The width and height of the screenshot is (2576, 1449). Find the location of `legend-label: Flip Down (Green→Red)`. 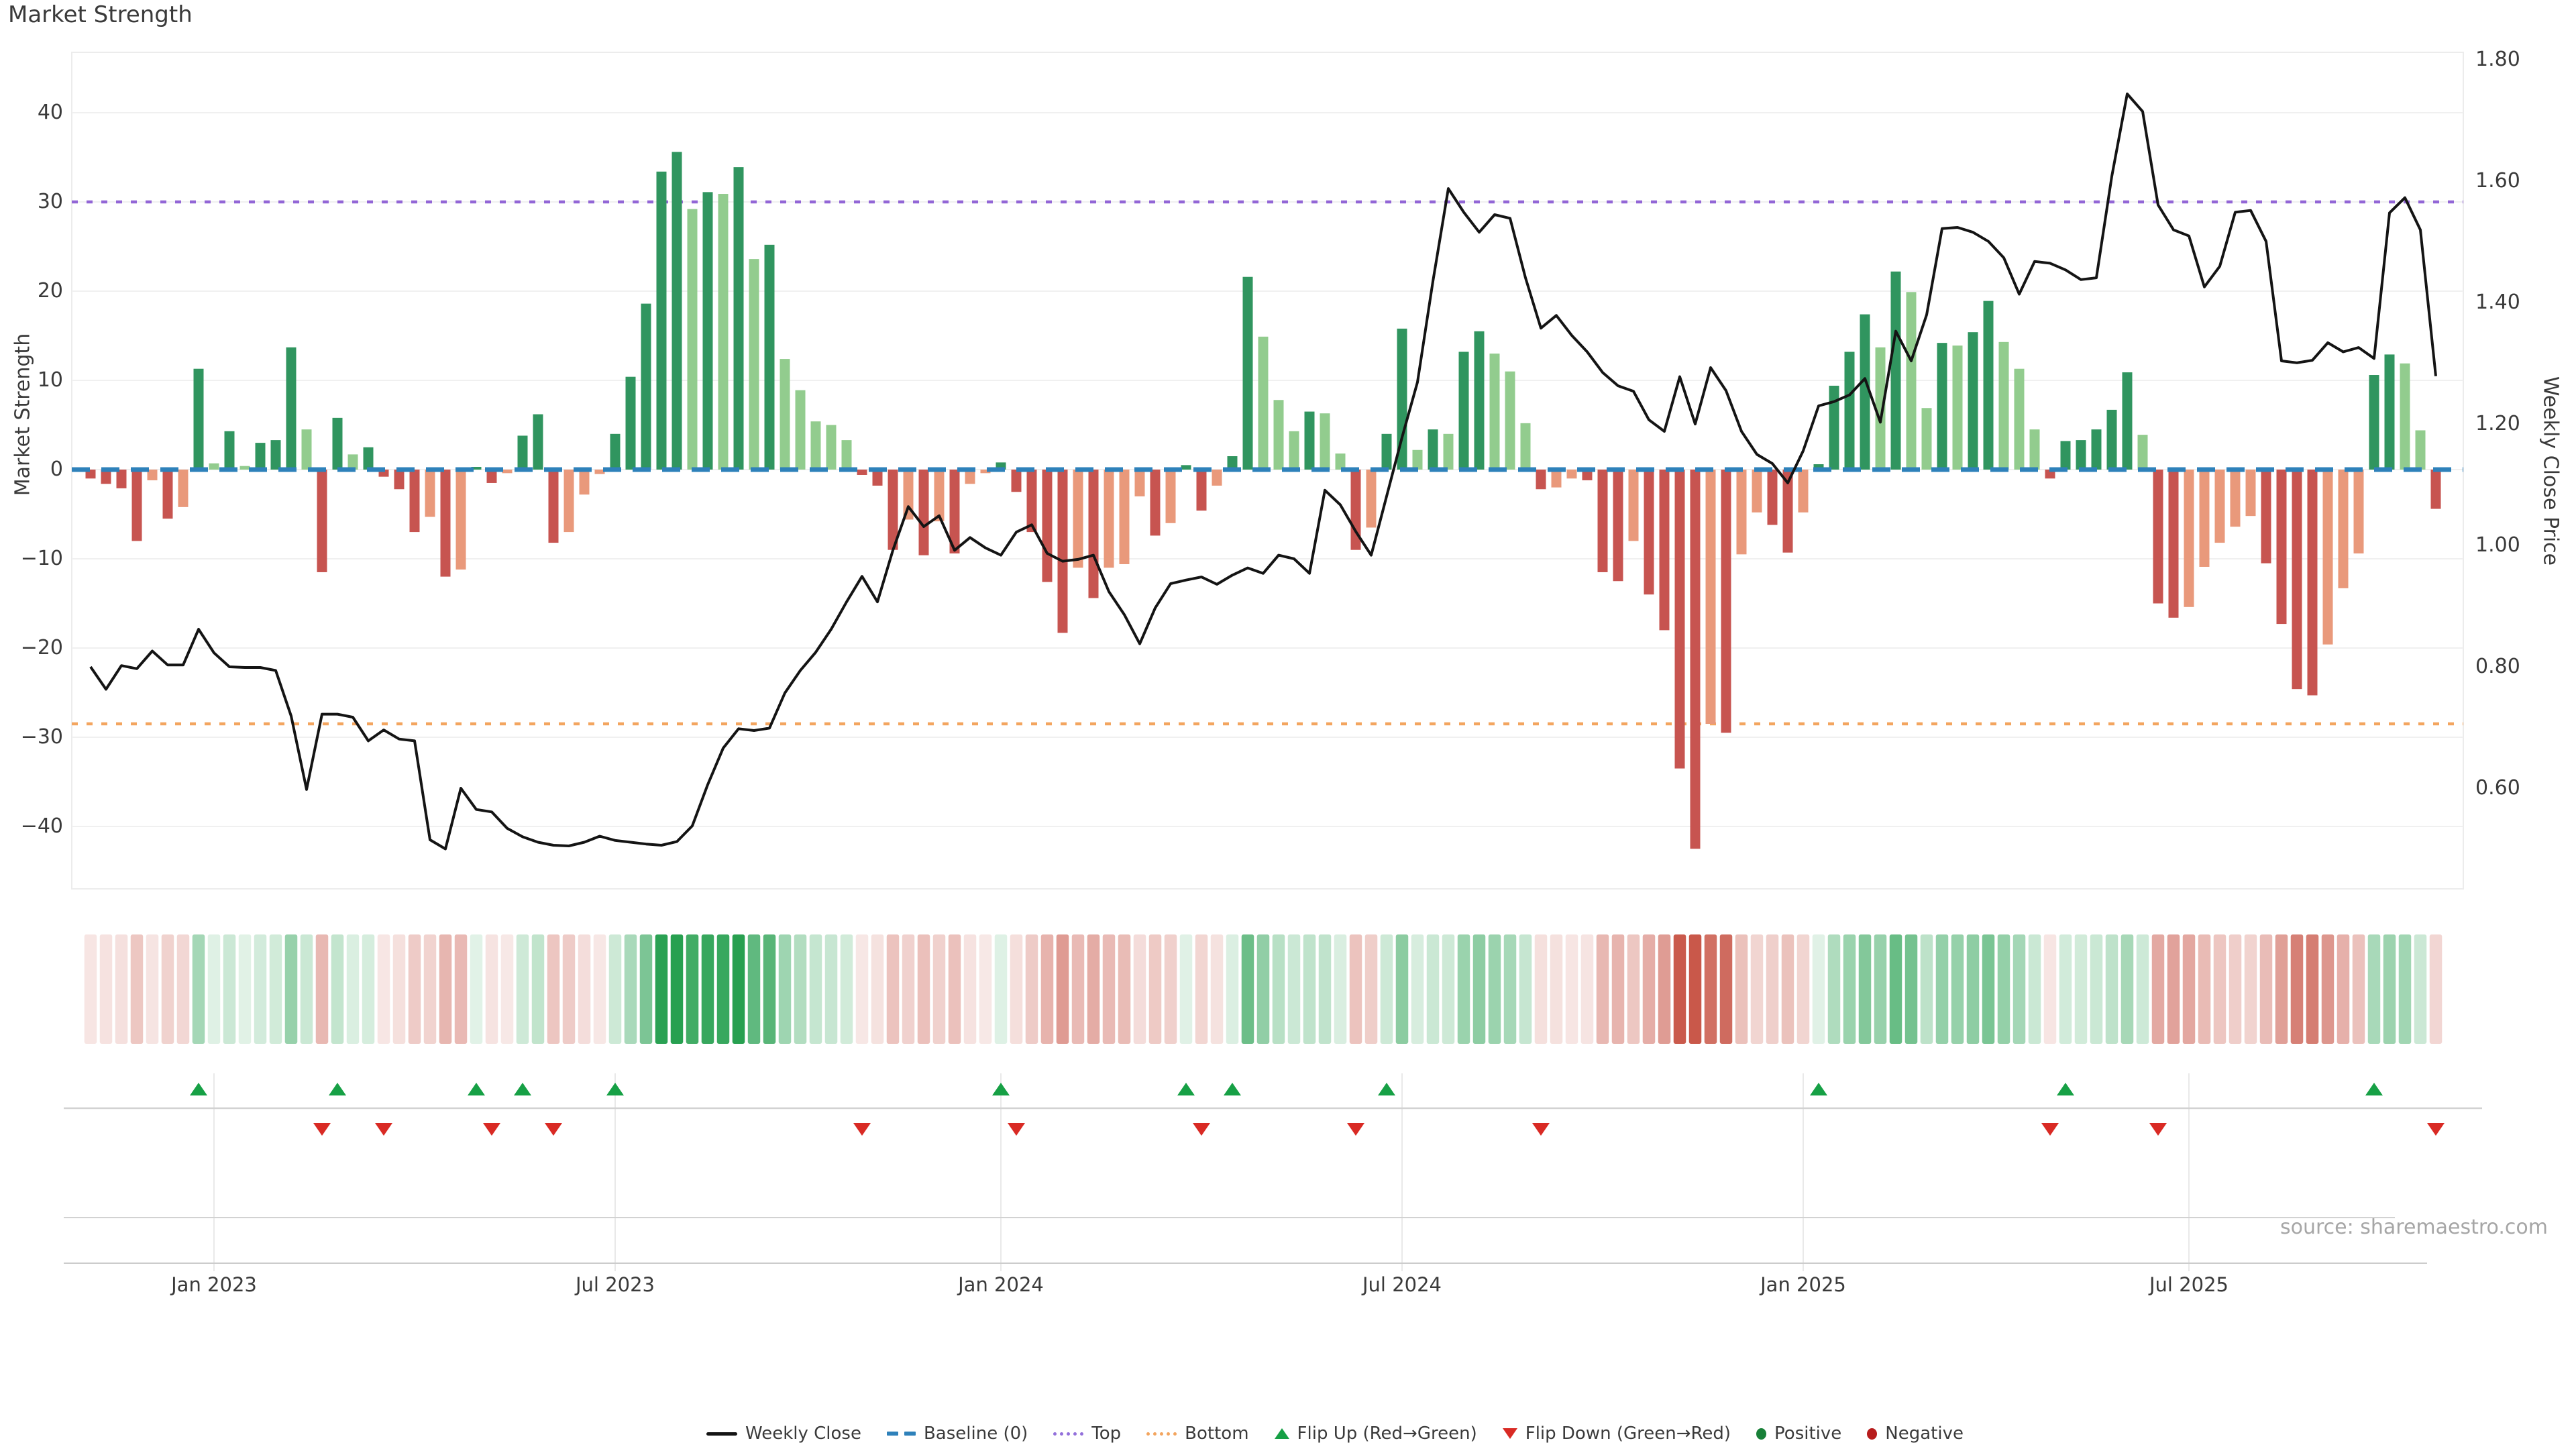

legend-label: Flip Down (Green→Red) is located at coordinates (1628, 1434).